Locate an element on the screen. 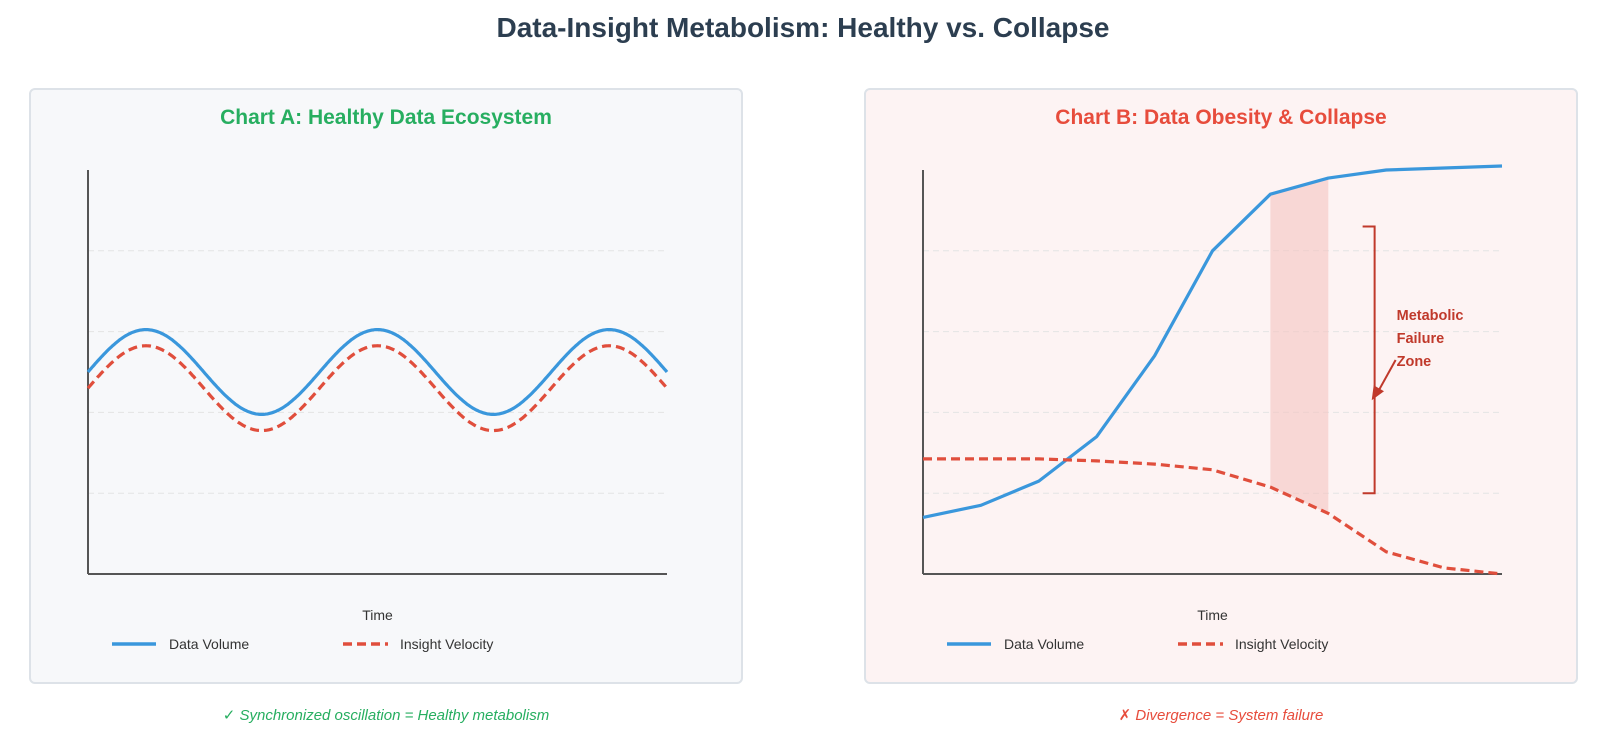 This screenshot has width=1606, height=748. chart-b-caption: ✗ Divergence = System failure is located at coordinates (1221, 715).